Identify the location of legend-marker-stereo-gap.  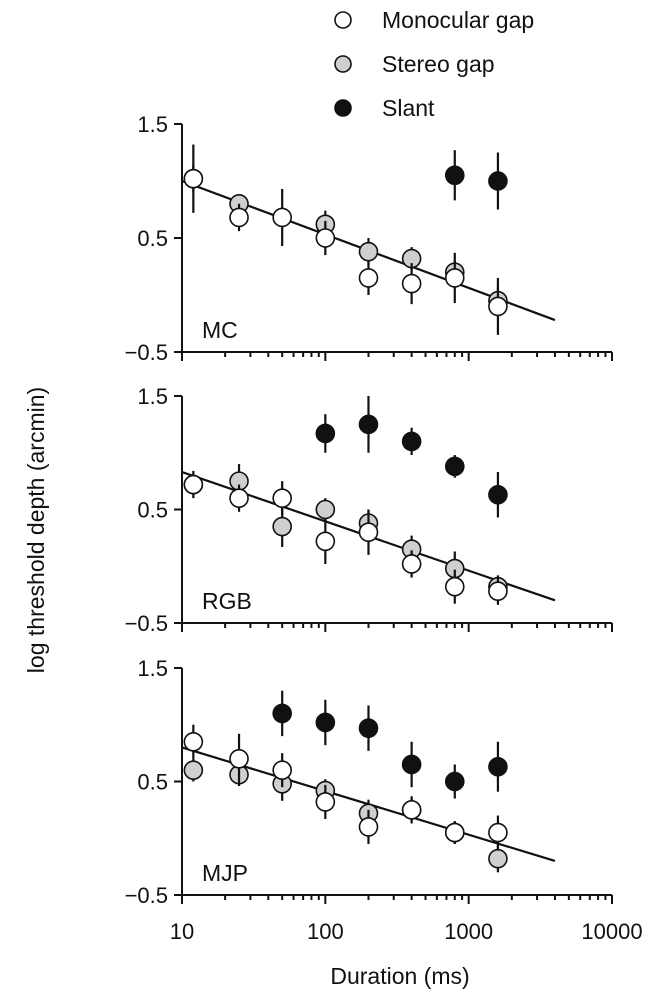
(343, 64).